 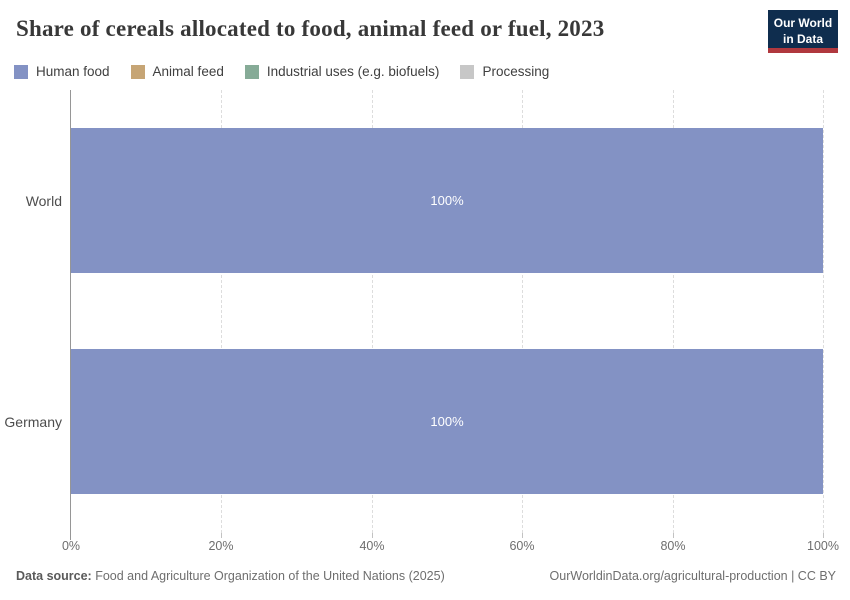 I want to click on x-tick-label-60: 60%, so click(x=522, y=546).